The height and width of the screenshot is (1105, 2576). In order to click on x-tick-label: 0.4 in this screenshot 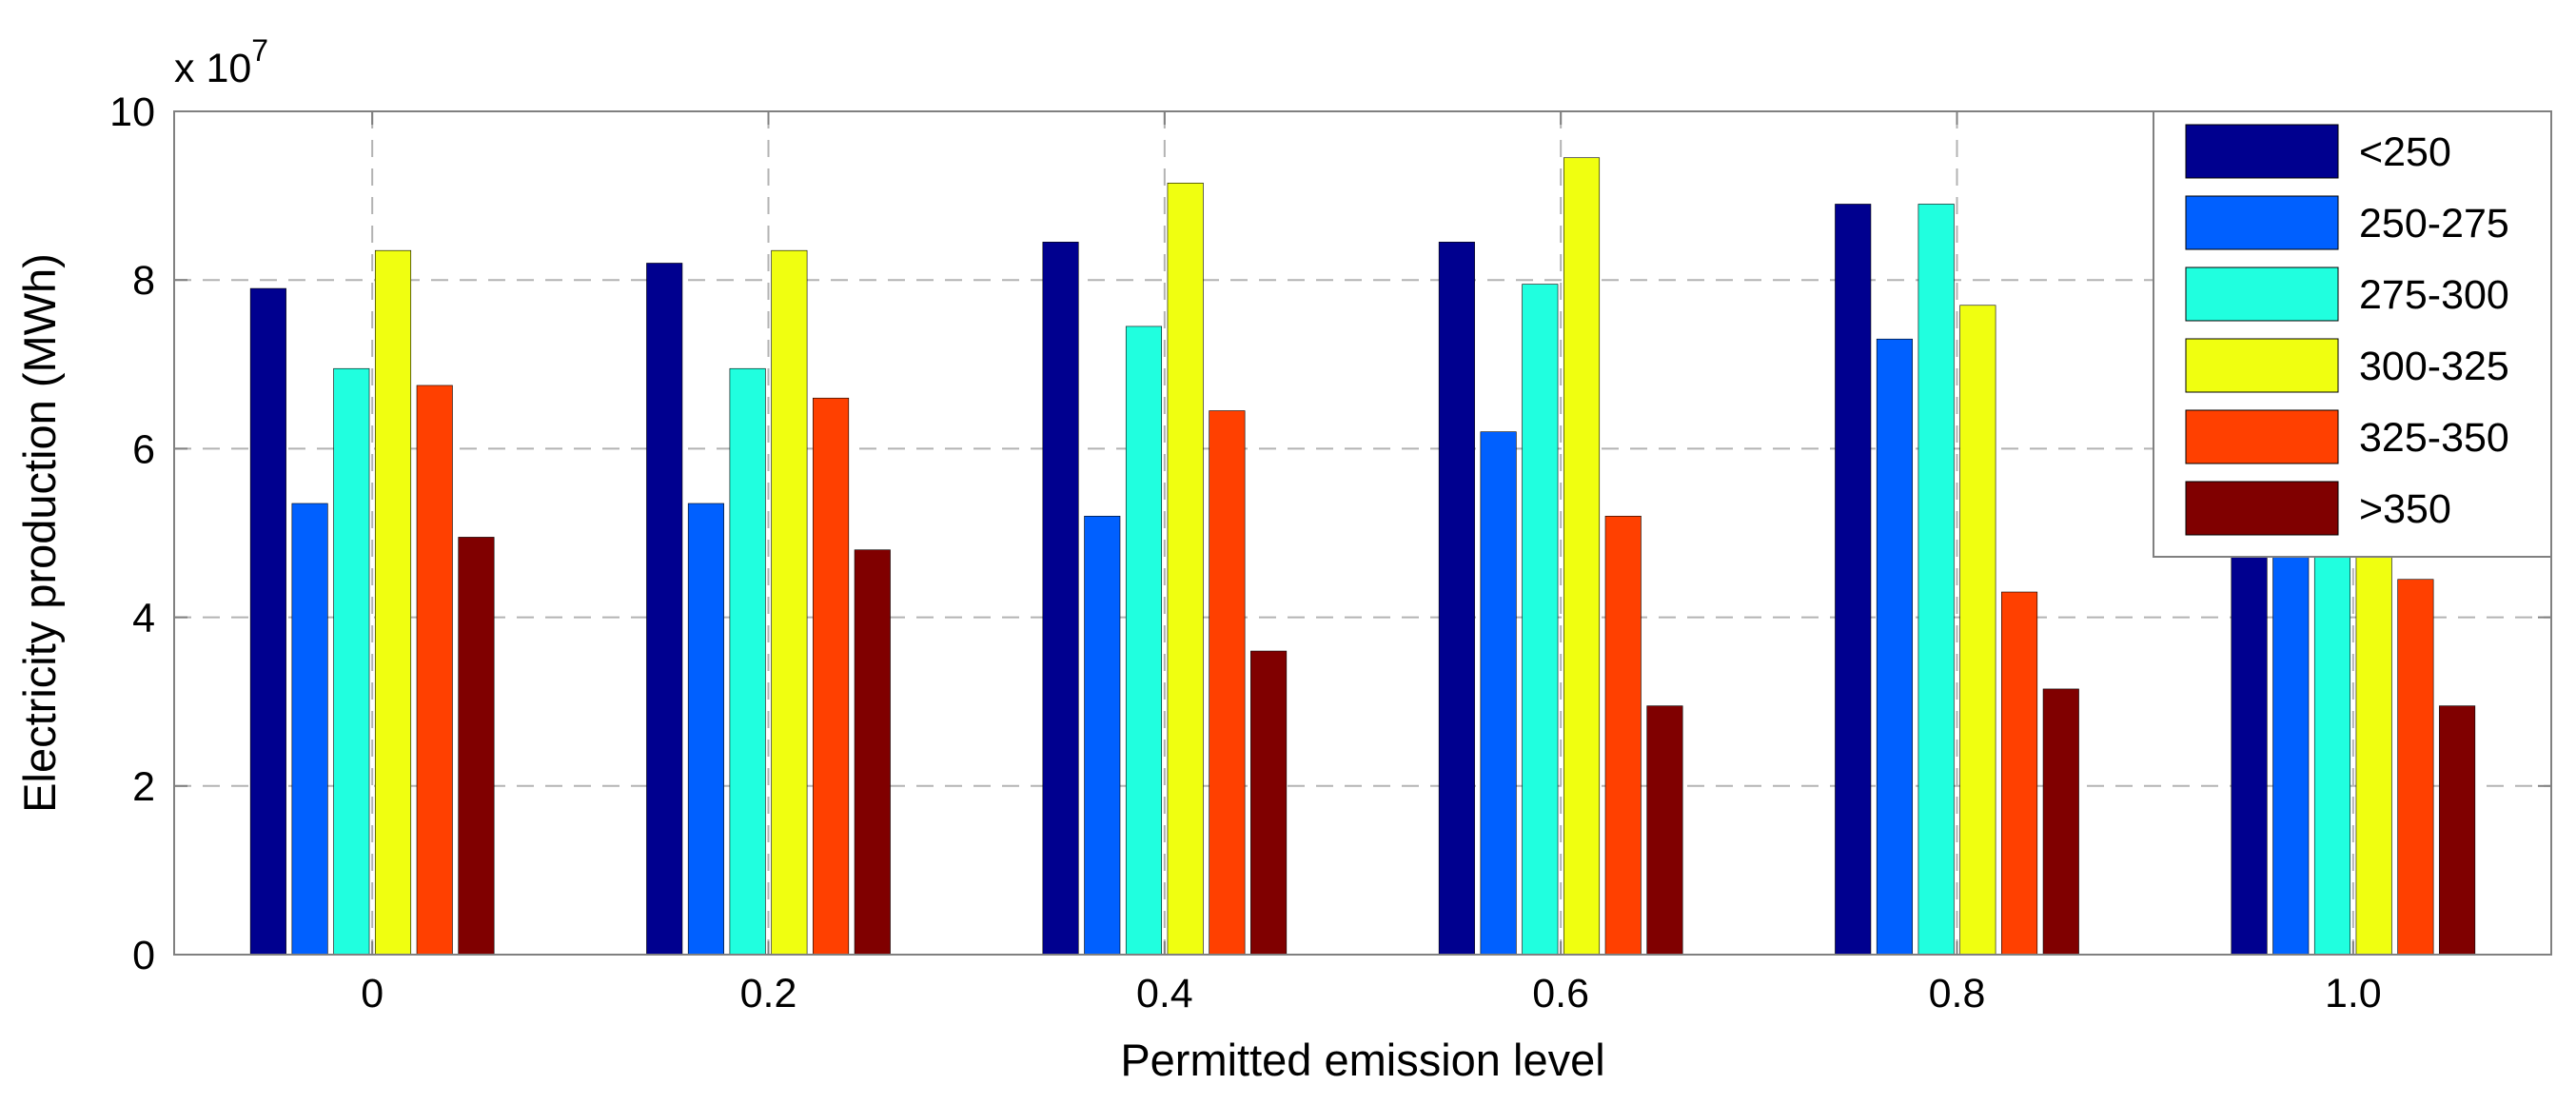, I will do `click(1164, 994)`.